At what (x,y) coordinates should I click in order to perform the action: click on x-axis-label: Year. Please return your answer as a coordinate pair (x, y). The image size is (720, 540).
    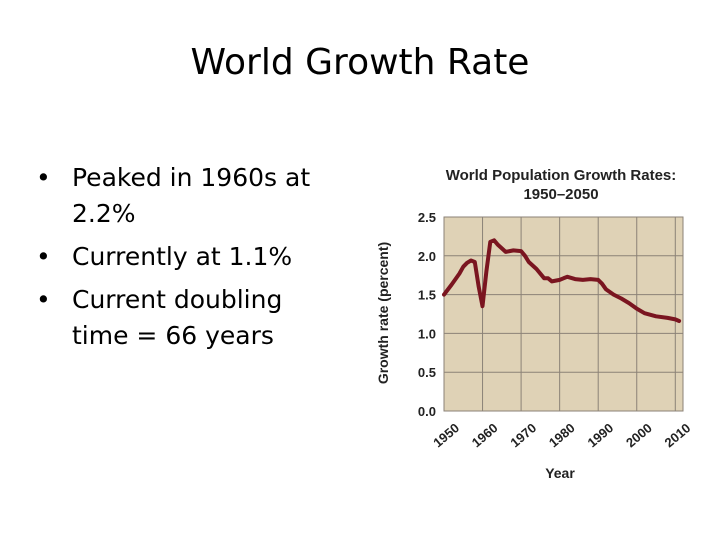
    Looking at the image, I should click on (560, 473).